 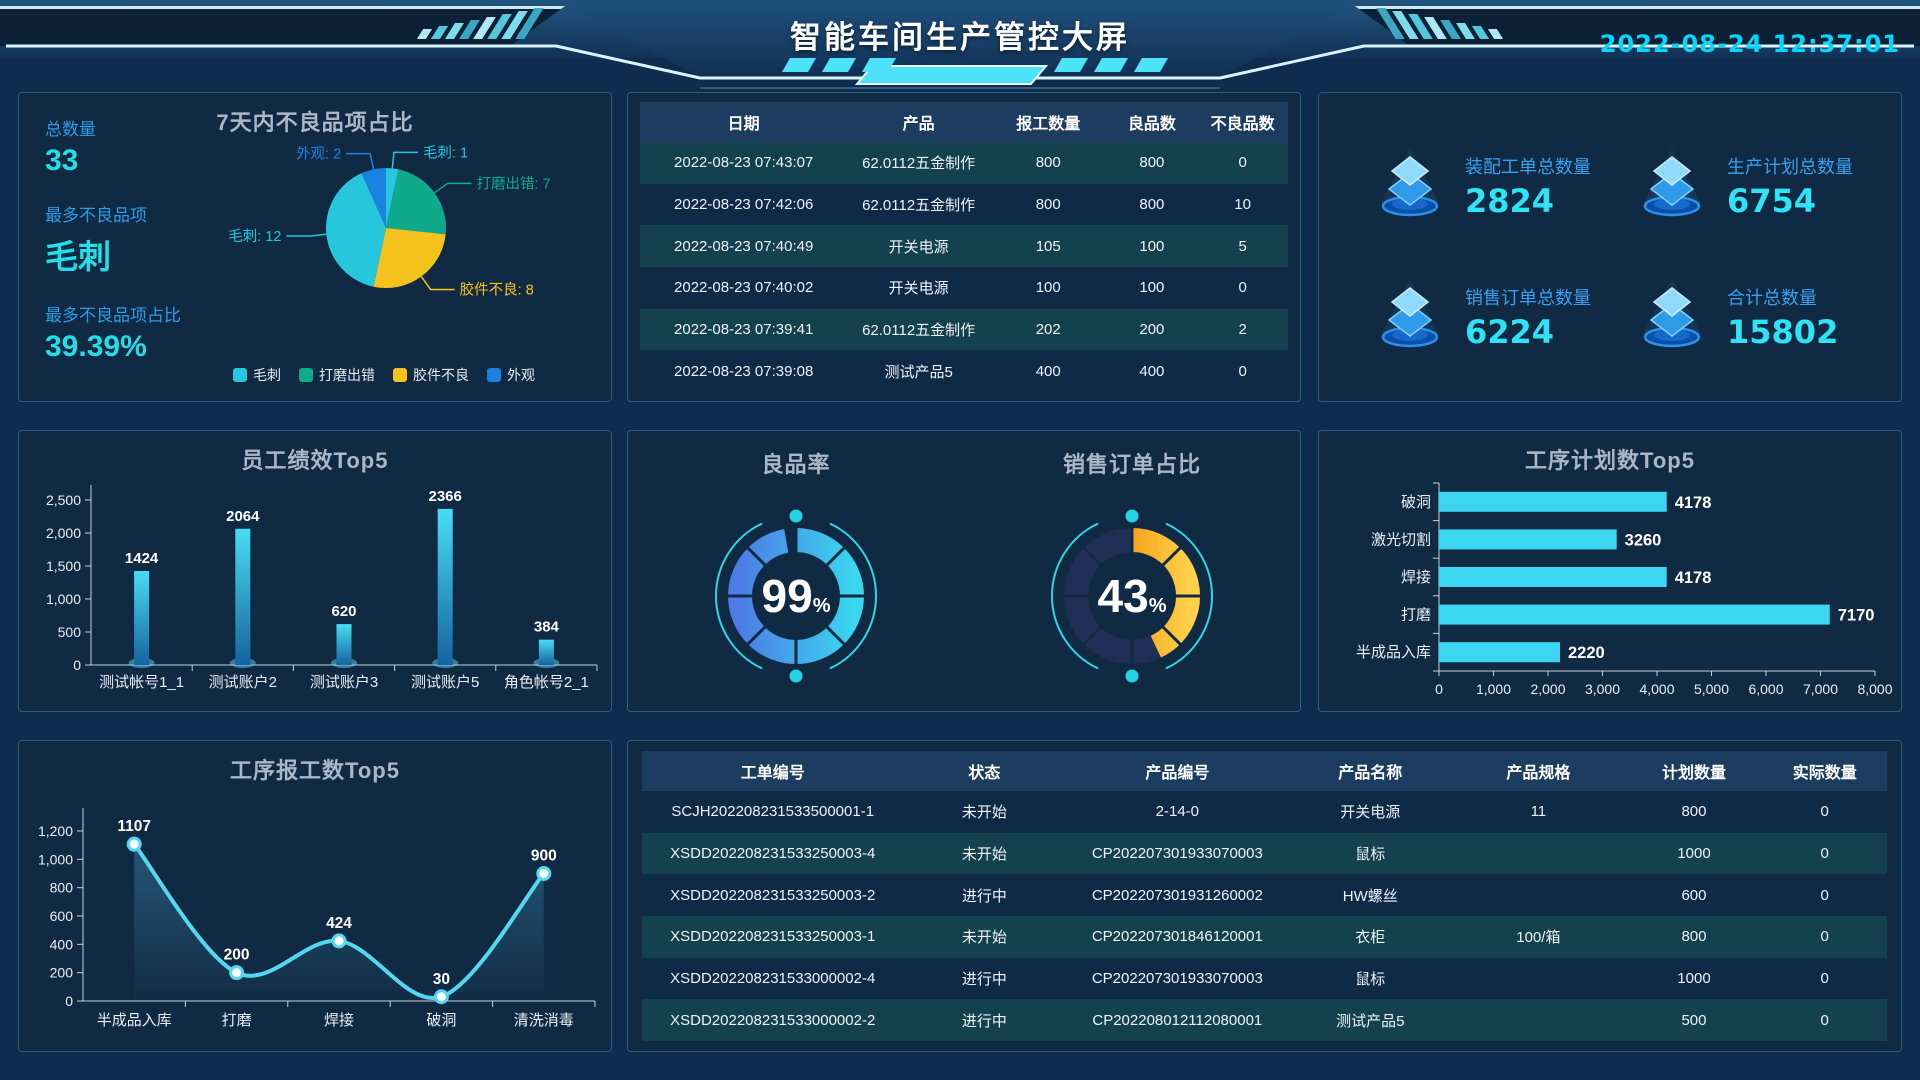 I want to click on category-label: 清洗消毒, so click(x=544, y=1020).